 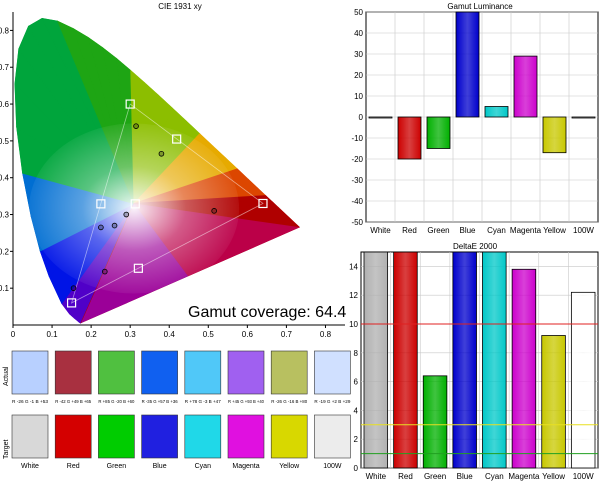 What do you see at coordinates (73, 436) in the screenshot?
I see `swatch-target-red` at bounding box center [73, 436].